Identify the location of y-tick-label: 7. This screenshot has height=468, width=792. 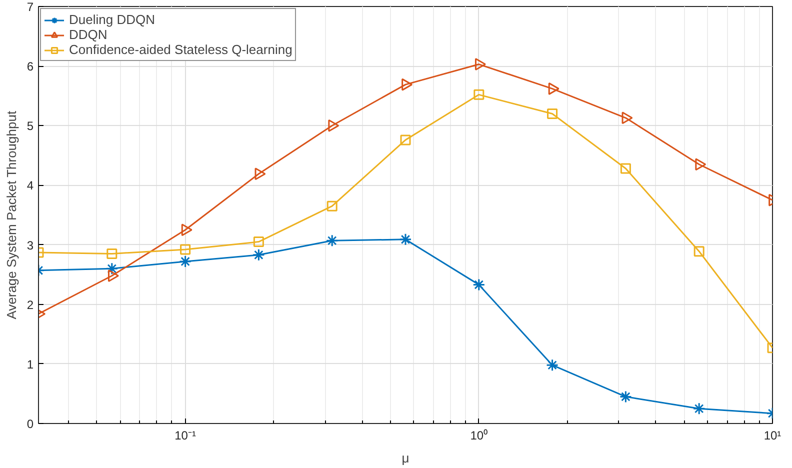
(30, 7).